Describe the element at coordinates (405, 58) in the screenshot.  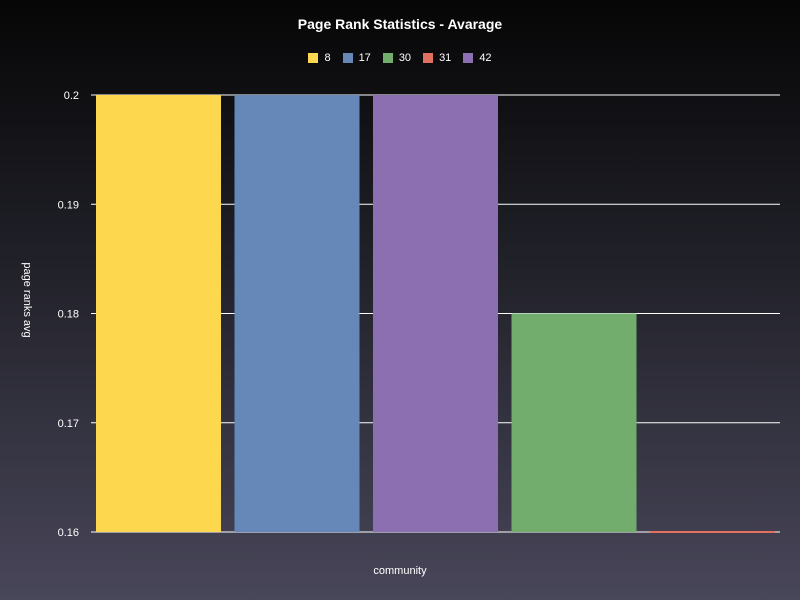
I see `legend-label: 30` at that location.